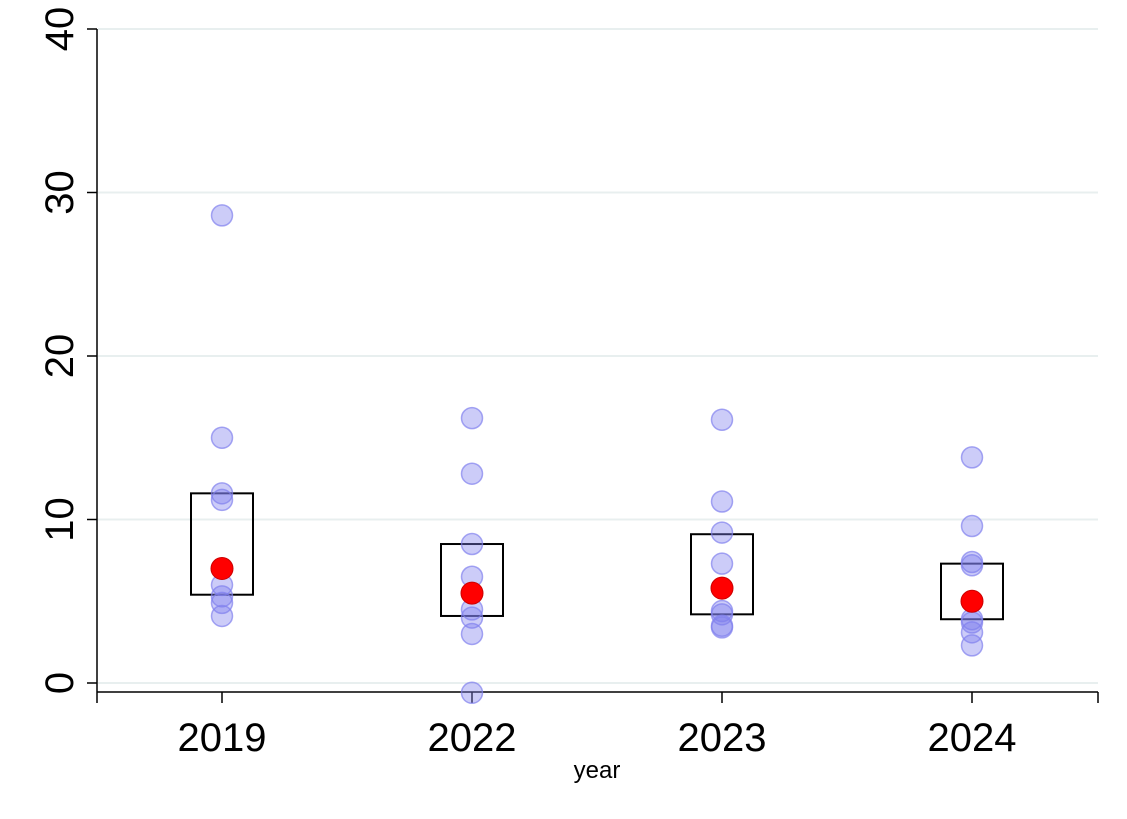  Describe the element at coordinates (597, 726) in the screenshot. I see `x-axis-ticks: 2019 2022 2023 2024` at that location.